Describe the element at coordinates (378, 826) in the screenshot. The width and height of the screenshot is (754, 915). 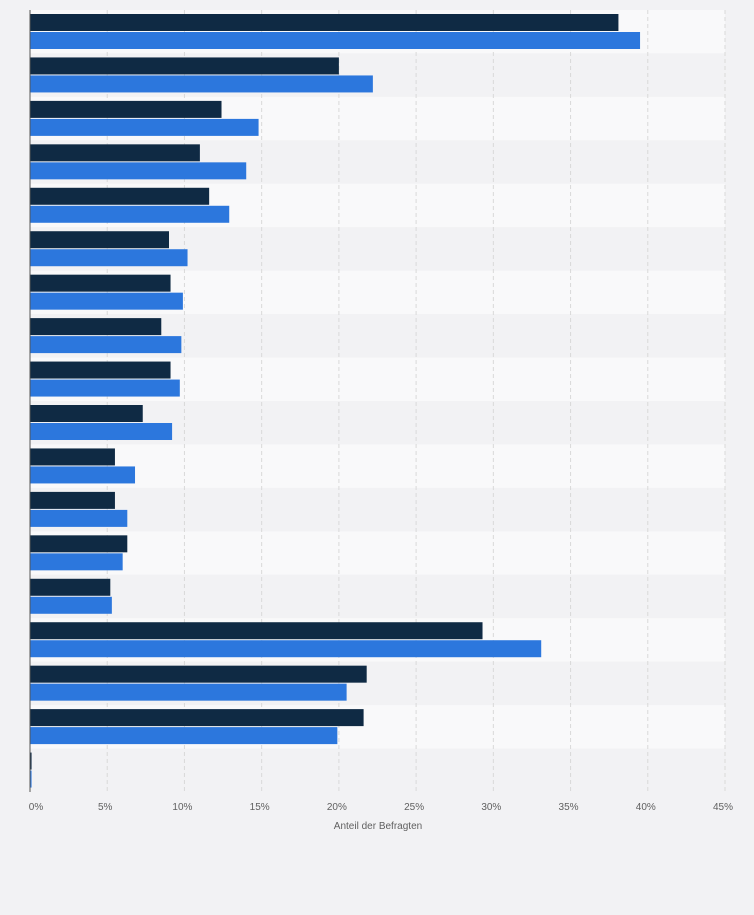
I see `x-axis-label: Anteil der Befragten` at that location.